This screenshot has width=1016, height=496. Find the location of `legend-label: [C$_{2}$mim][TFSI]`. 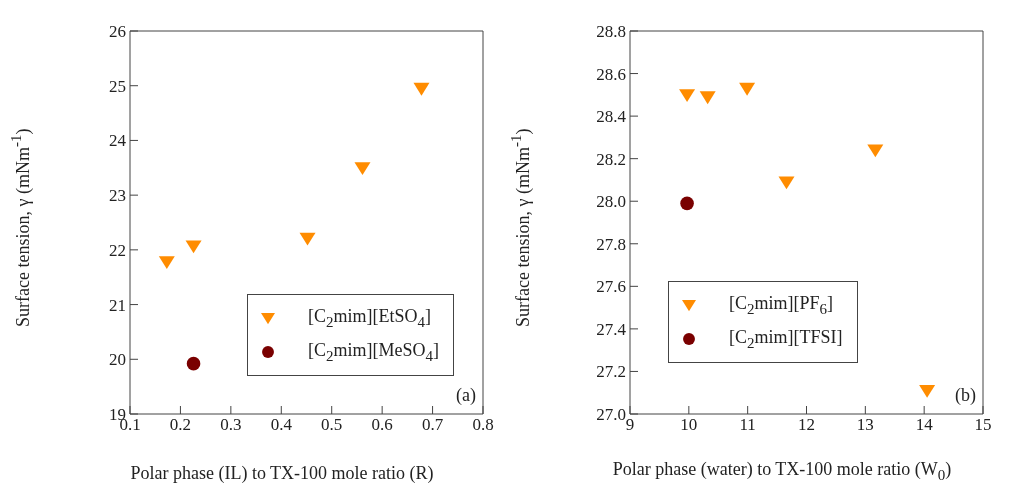

legend-label: [C$_{2}$mim][TFSI] is located at coordinates (786, 339).